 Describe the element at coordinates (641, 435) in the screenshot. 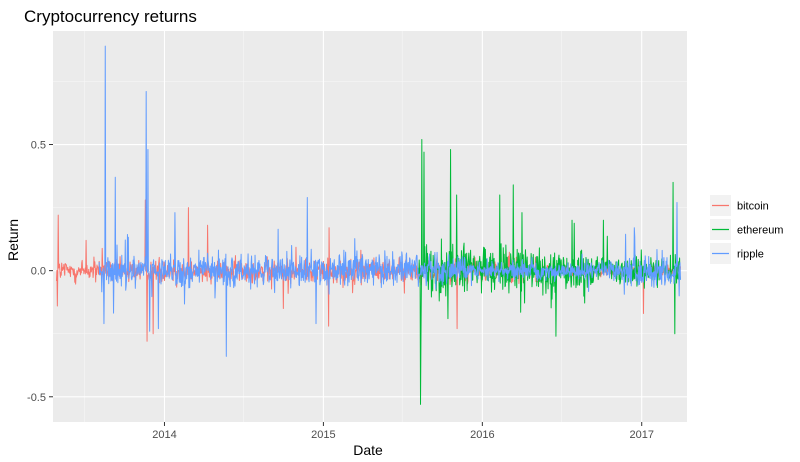

I see `x-tick-label: 2017` at that location.